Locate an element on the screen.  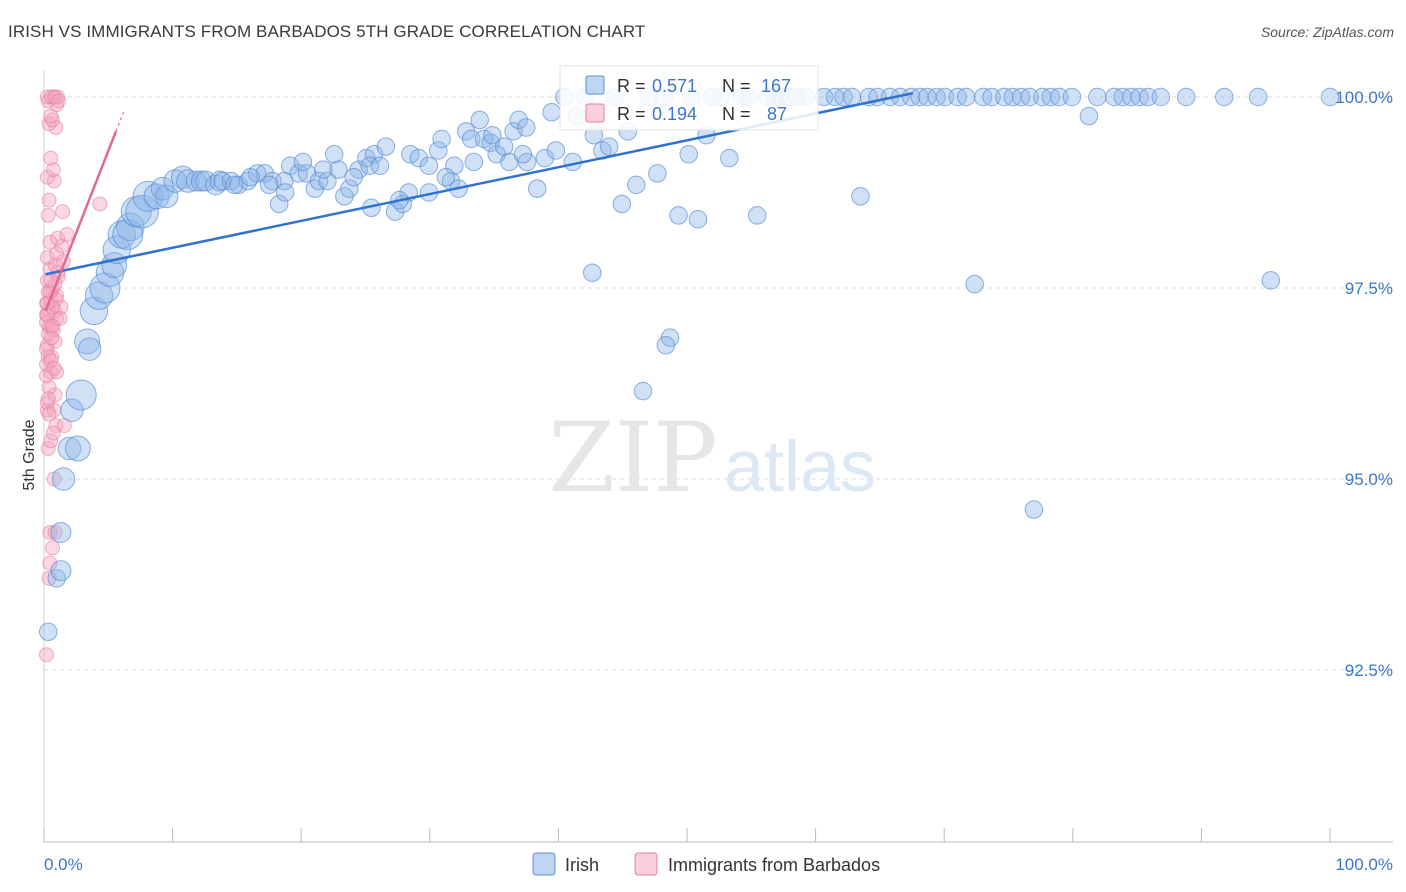
barbados-trend-line is located at coordinates (81, 221).